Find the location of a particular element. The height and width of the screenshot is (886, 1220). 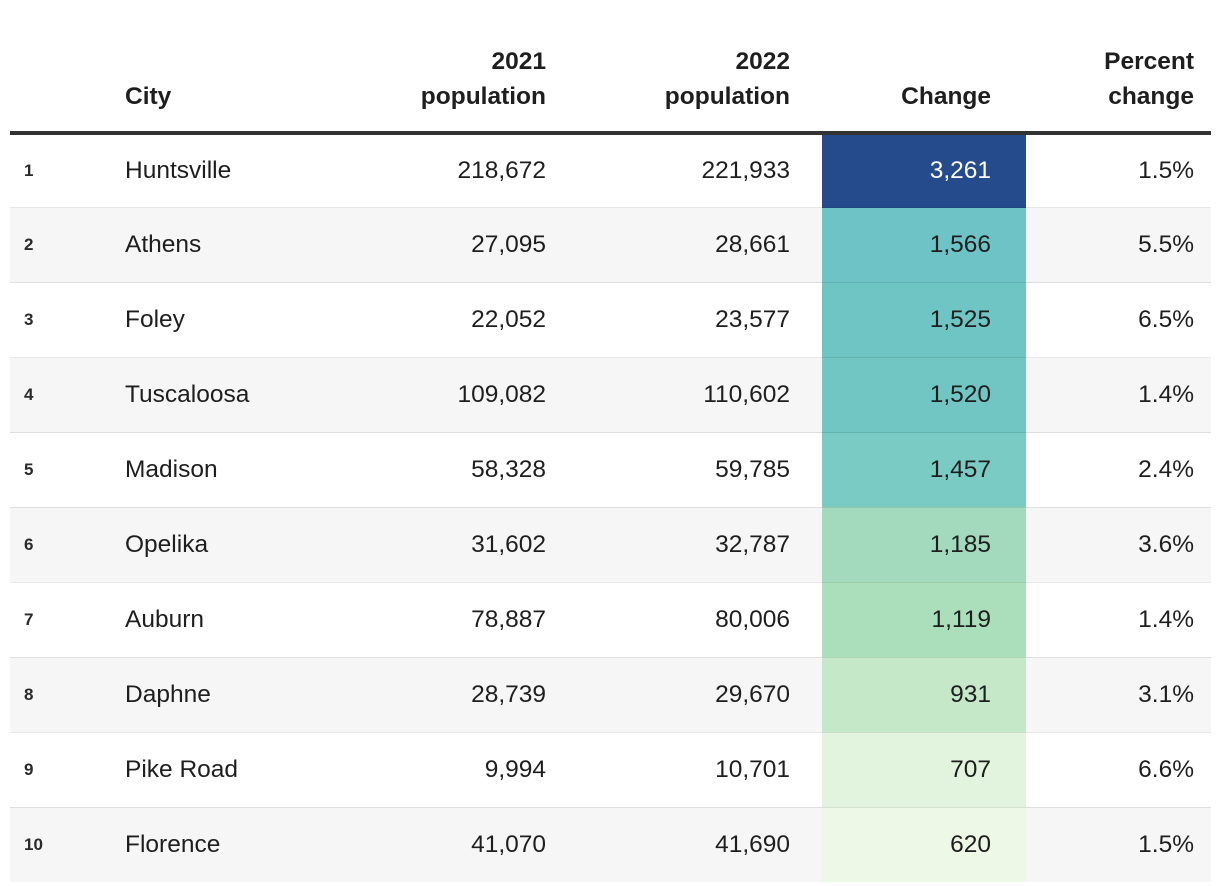

percent-change-cell: 2.4% is located at coordinates (1118, 470).